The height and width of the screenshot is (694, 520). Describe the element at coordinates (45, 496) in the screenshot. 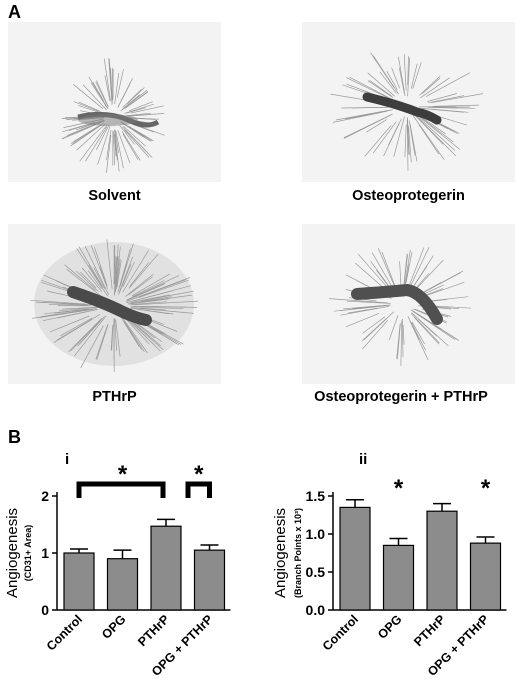

I see `y-tick-label: 2` at that location.